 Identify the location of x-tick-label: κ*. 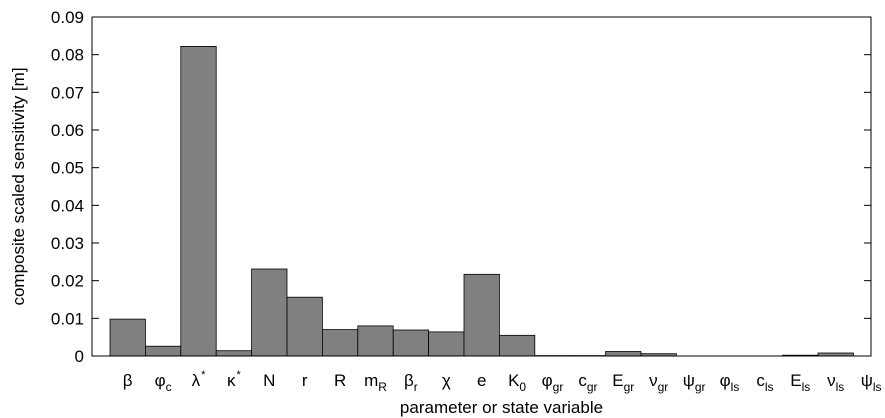
(234, 379).